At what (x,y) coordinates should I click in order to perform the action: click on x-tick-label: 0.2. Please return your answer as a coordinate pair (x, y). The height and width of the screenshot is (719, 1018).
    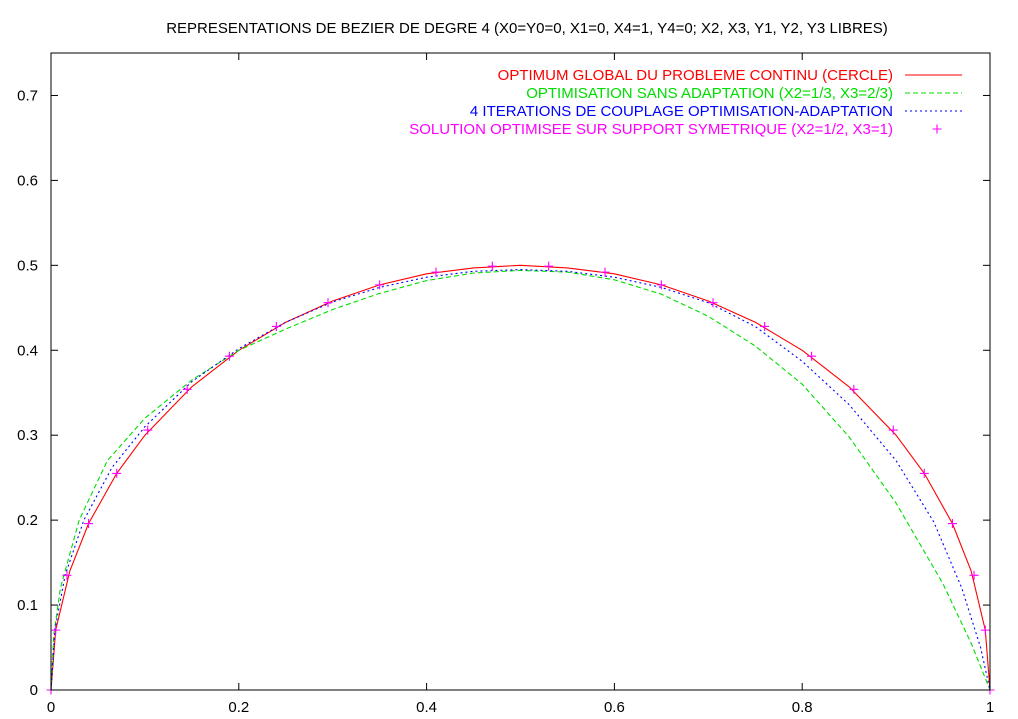
    Looking at the image, I should click on (238, 707).